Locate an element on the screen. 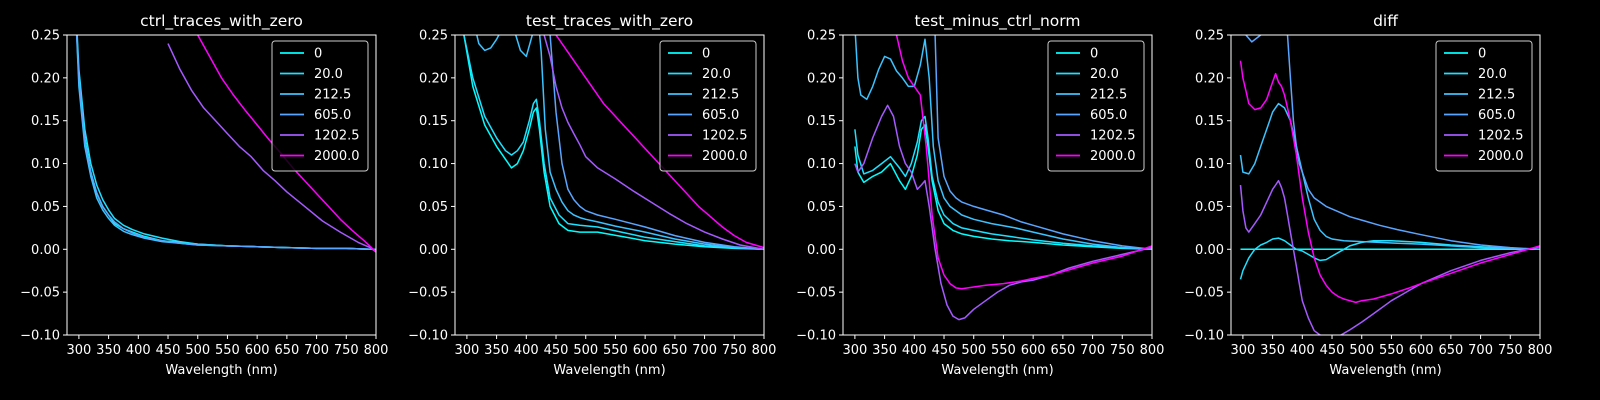  x-tick-label: 750 is located at coordinates (1122, 350).